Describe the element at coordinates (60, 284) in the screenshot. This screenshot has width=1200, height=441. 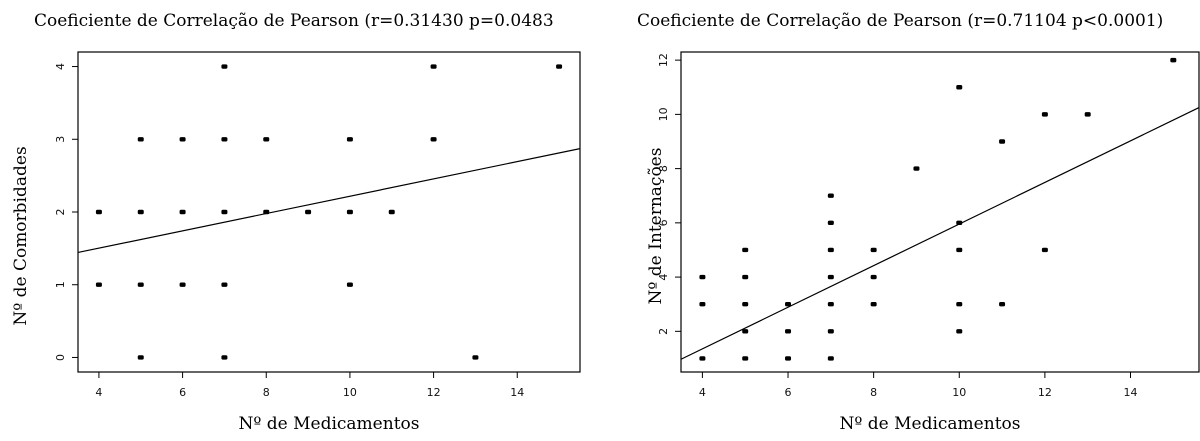
I see `left-y-tick-label-1: 1` at that location.